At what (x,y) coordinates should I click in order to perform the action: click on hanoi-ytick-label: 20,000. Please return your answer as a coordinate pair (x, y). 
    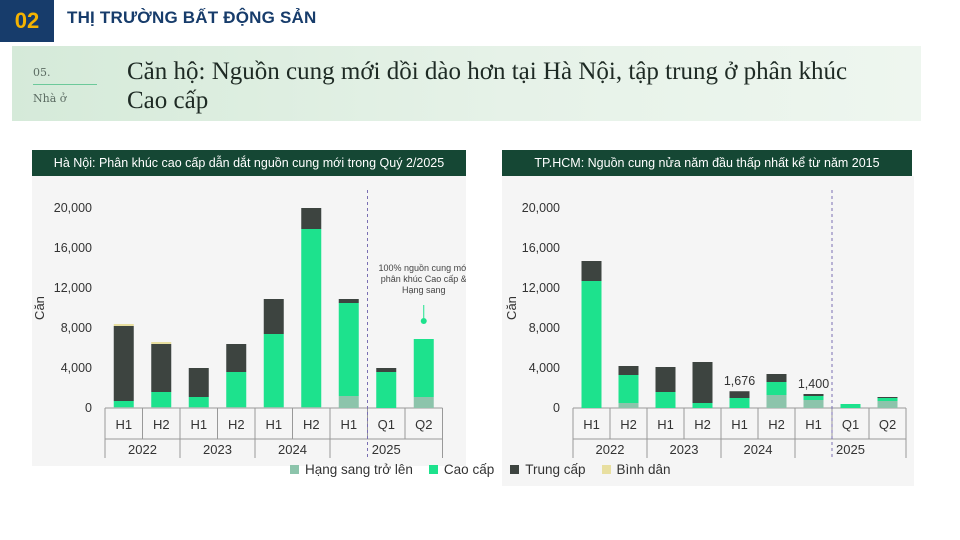
    Looking at the image, I should click on (73, 208).